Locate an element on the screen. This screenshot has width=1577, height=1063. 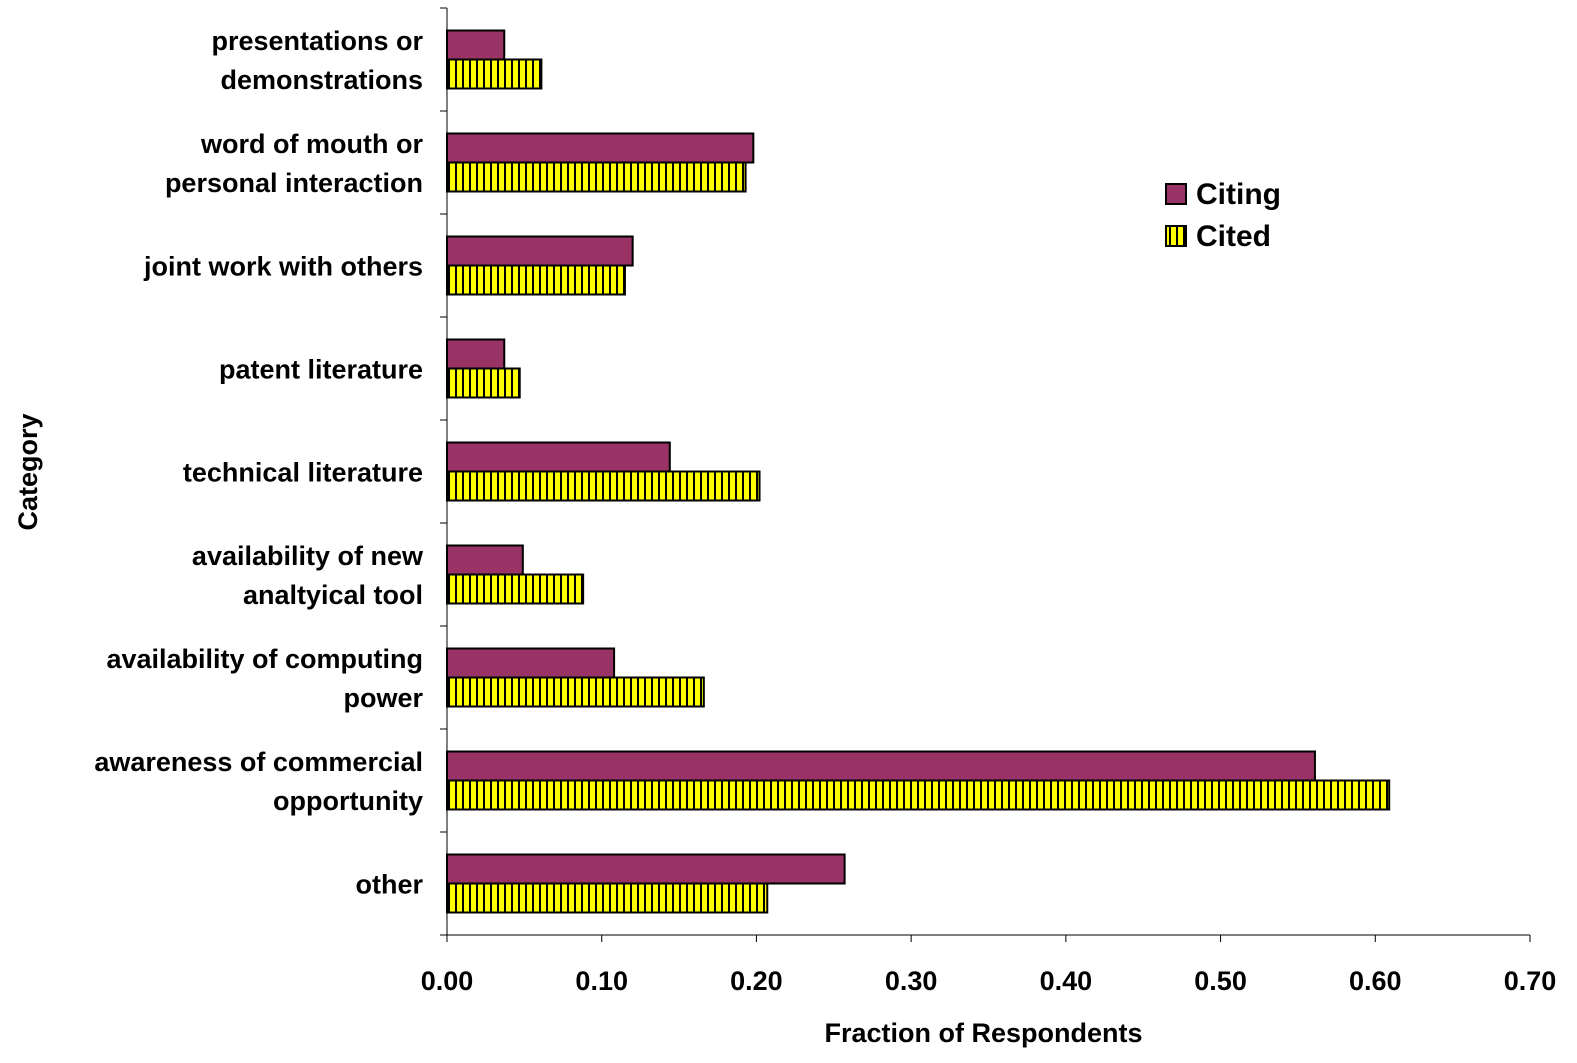
x-tick-label: 0.60 is located at coordinates (1375, 981).